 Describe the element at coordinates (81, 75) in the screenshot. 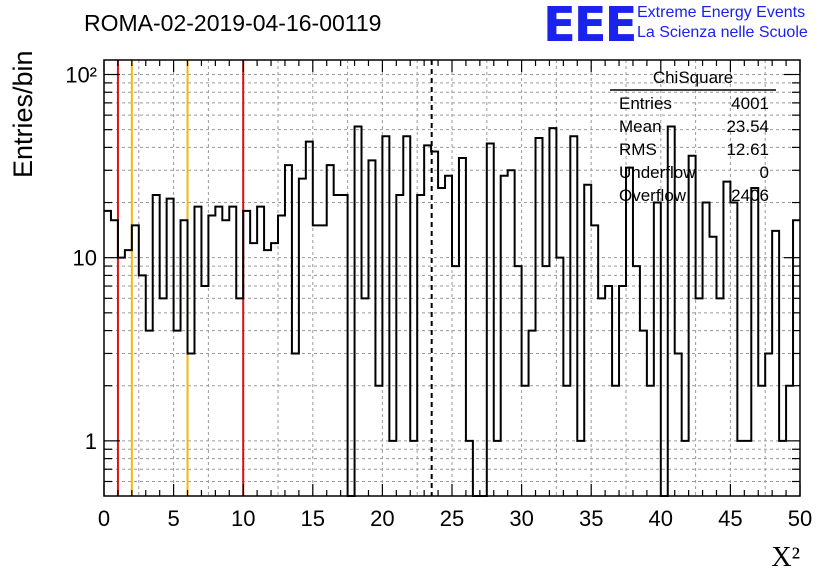

I see `y-tick-label: 10²` at that location.